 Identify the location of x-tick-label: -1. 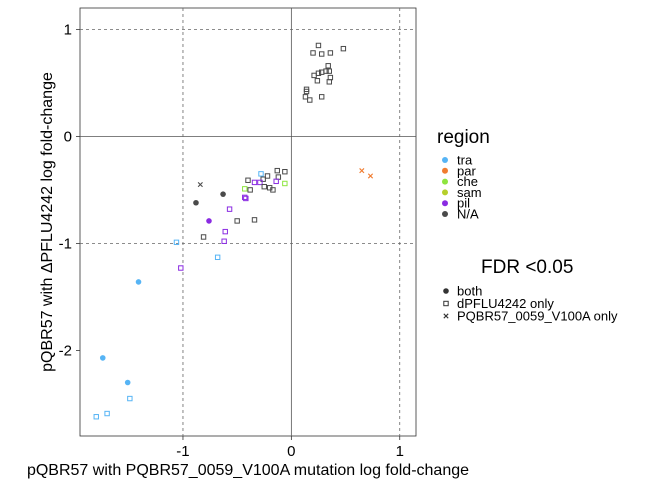
(182, 451).